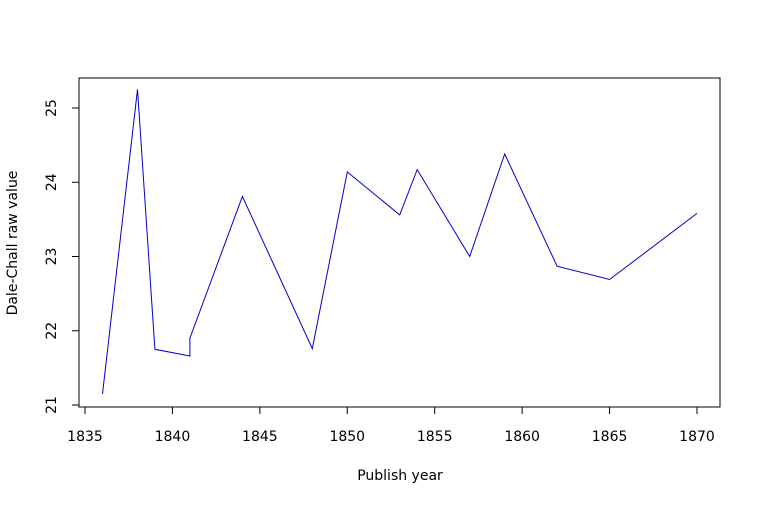 The image size is (762, 505). What do you see at coordinates (52, 108) in the screenshot?
I see `y-tick-label: 25` at bounding box center [52, 108].